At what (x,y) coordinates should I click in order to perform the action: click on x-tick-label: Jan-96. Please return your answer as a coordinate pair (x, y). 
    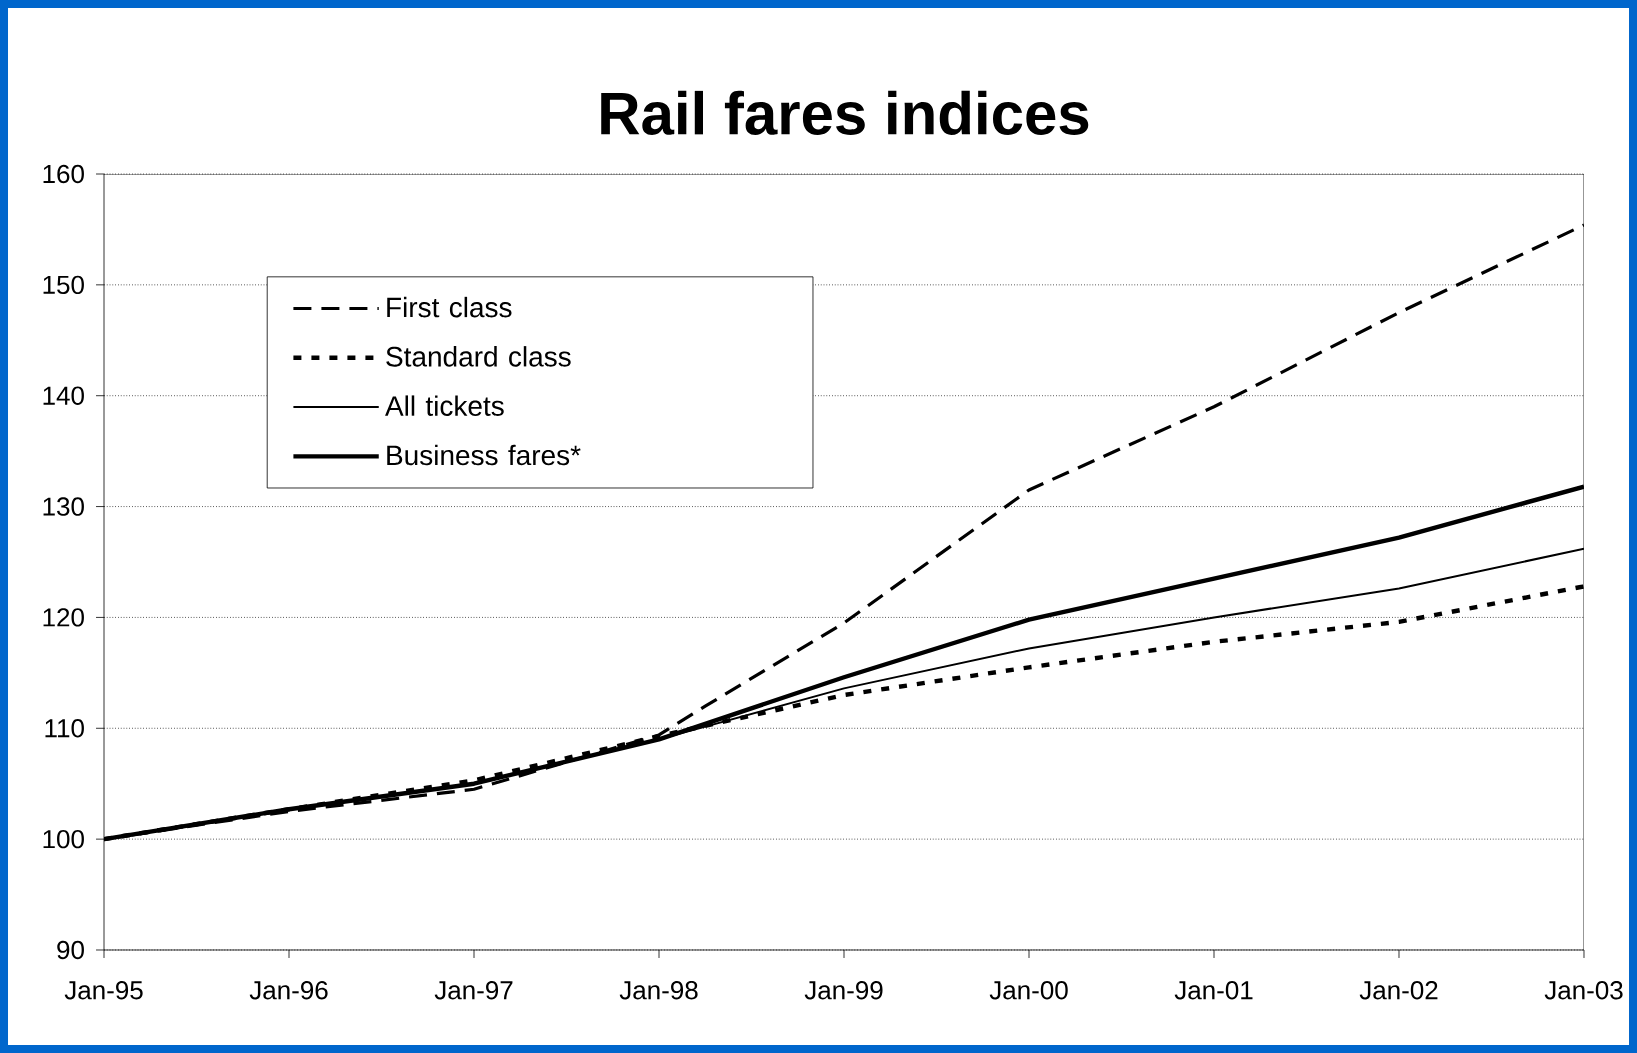
    Looking at the image, I should click on (288, 990).